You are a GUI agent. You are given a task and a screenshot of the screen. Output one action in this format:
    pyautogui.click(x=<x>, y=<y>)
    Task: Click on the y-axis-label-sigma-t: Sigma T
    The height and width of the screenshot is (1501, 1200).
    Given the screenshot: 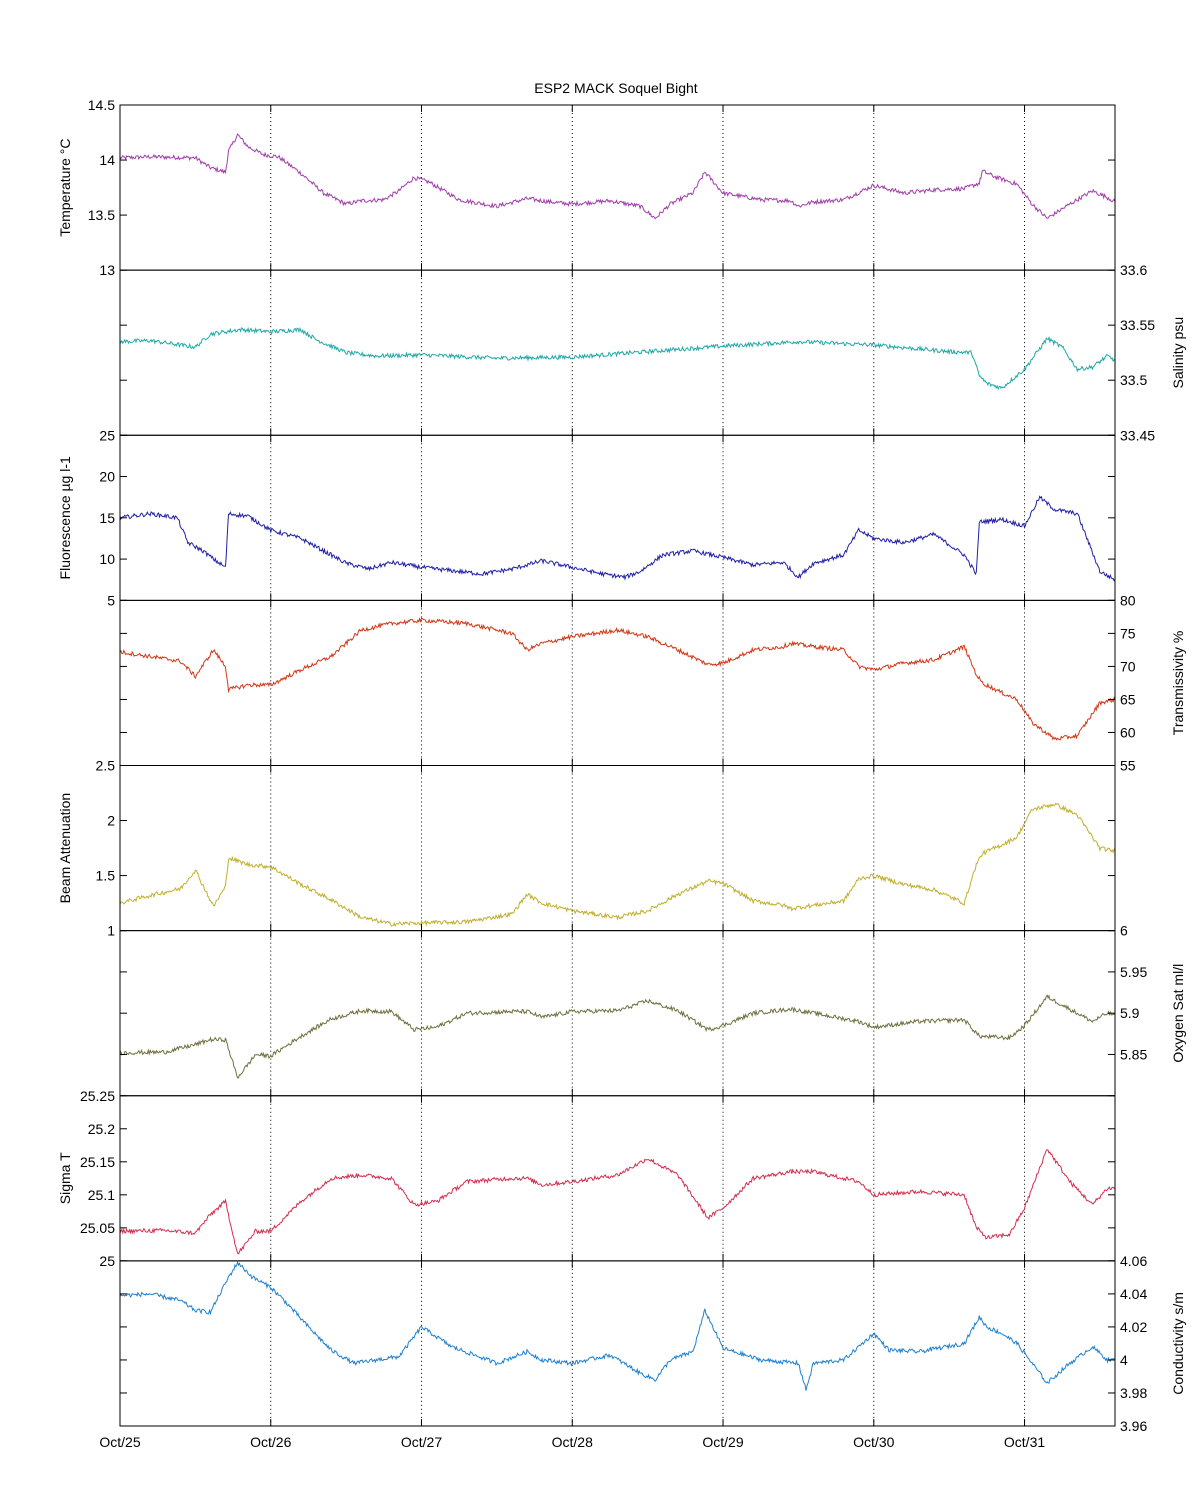 What is the action you would take?
    pyautogui.click(x=65, y=1178)
    